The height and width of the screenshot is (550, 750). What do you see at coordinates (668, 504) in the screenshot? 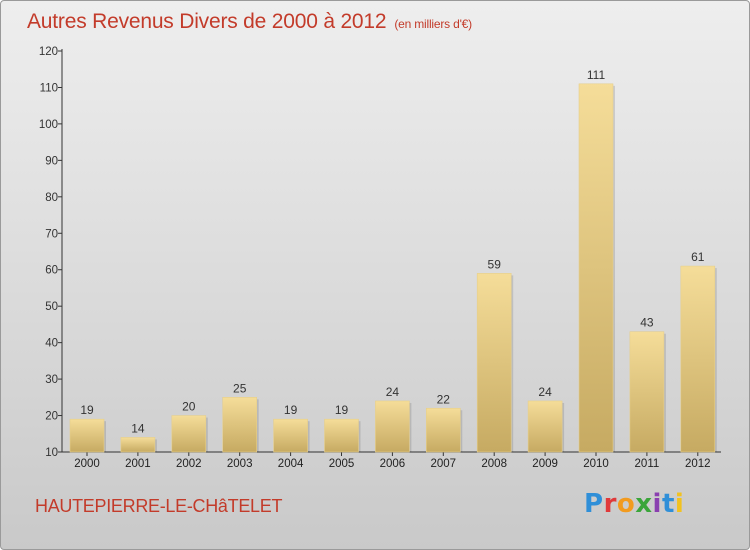
I see `logo-letter: t` at bounding box center [668, 504].